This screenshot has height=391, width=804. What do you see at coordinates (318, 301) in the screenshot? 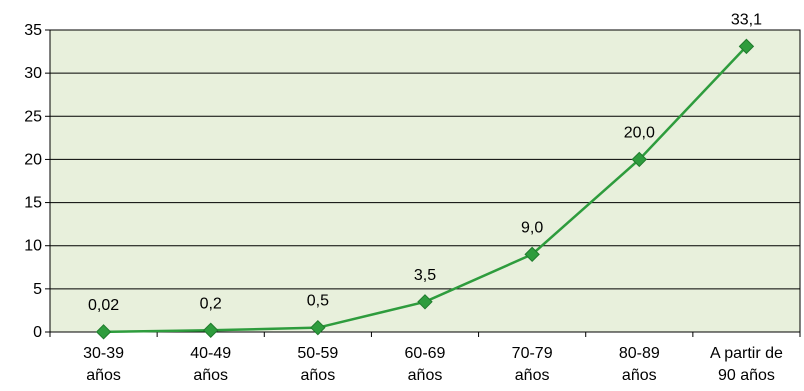
I see `data-label: 0,5` at bounding box center [318, 301].